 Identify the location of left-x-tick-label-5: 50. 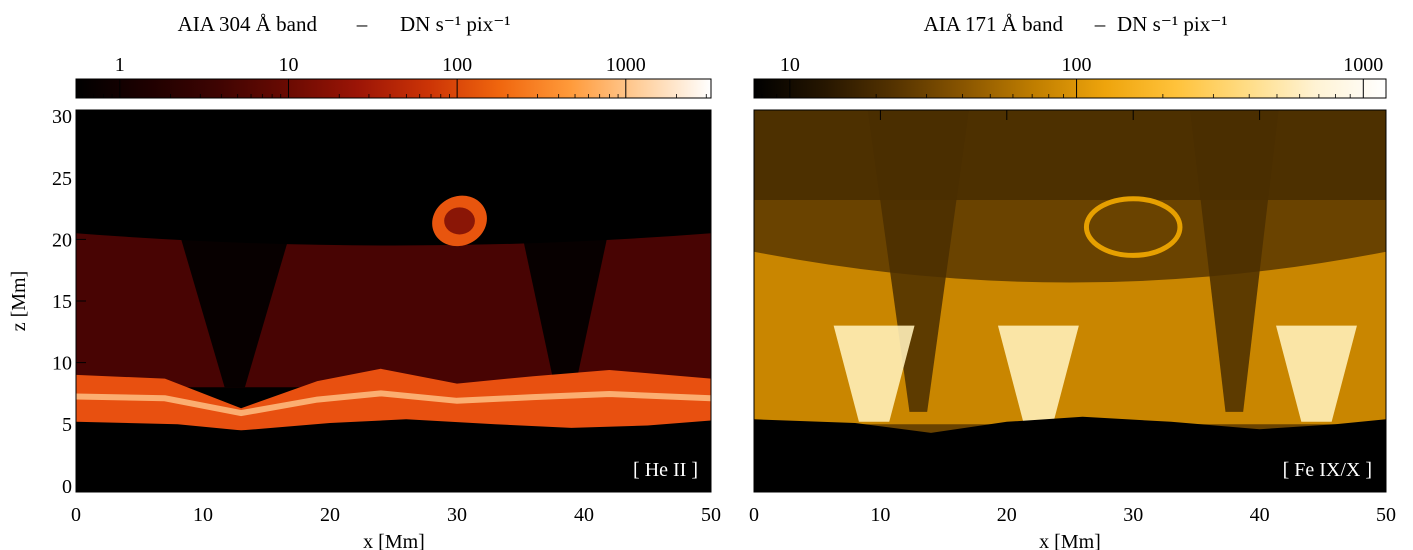
(711, 515).